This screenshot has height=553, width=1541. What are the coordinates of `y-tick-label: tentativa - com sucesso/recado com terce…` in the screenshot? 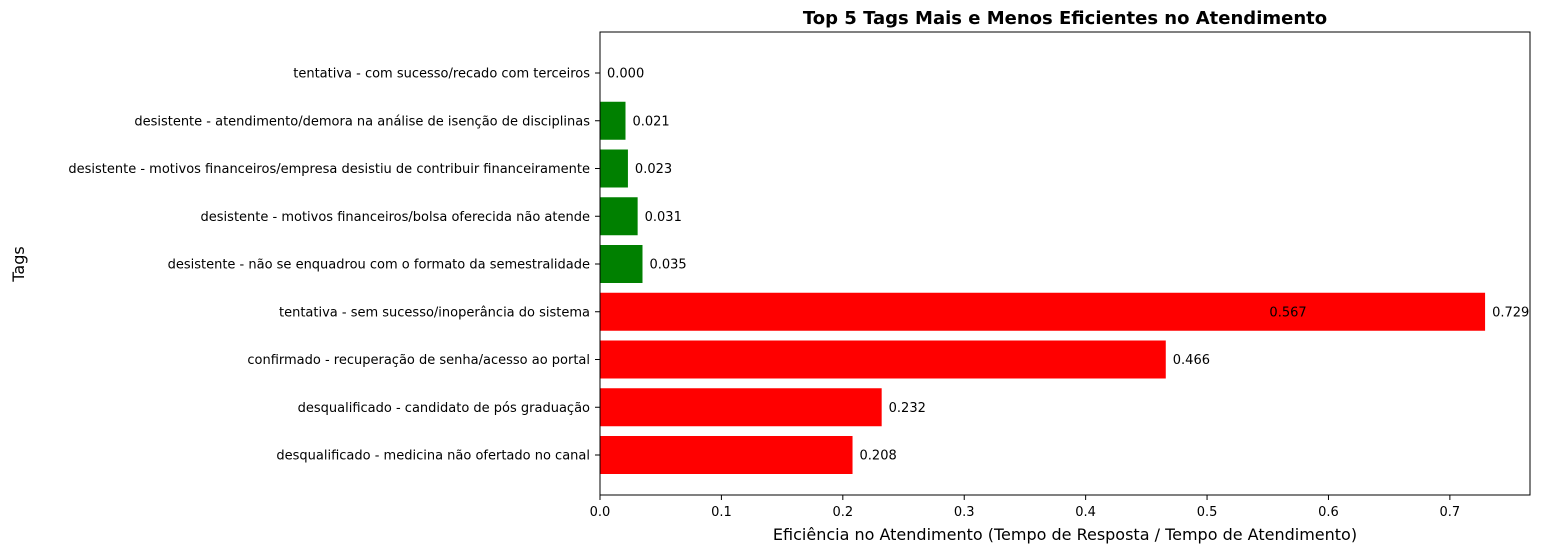 It's located at (441, 74).